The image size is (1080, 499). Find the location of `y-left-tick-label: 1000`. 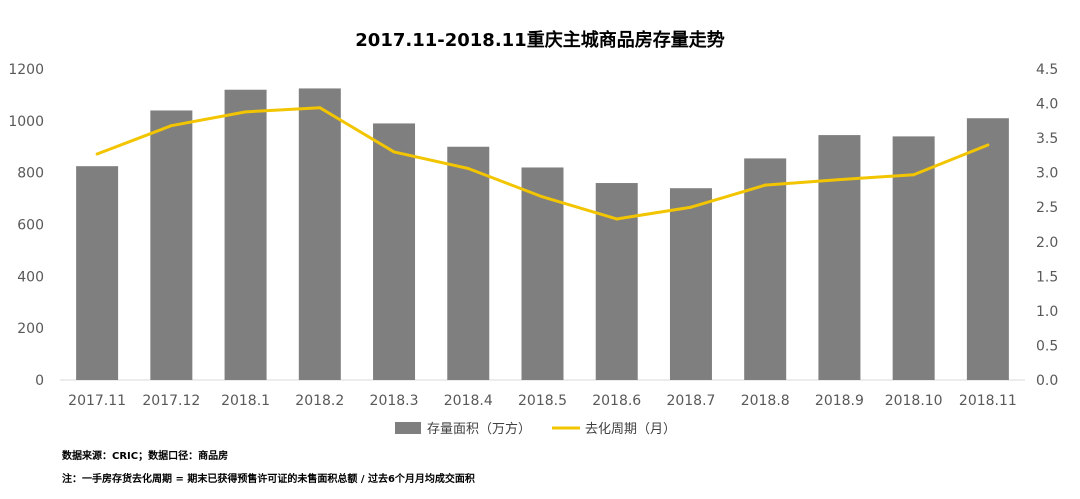

y-left-tick-label: 1000 is located at coordinates (26, 122).